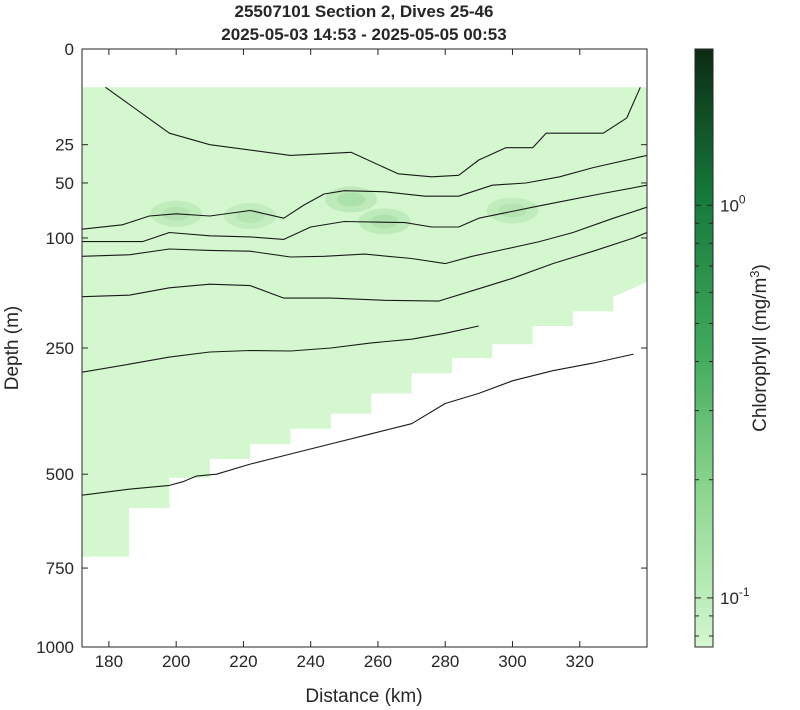 This screenshot has height=710, width=800. I want to click on x-tick-label-260: 260, so click(378, 661).